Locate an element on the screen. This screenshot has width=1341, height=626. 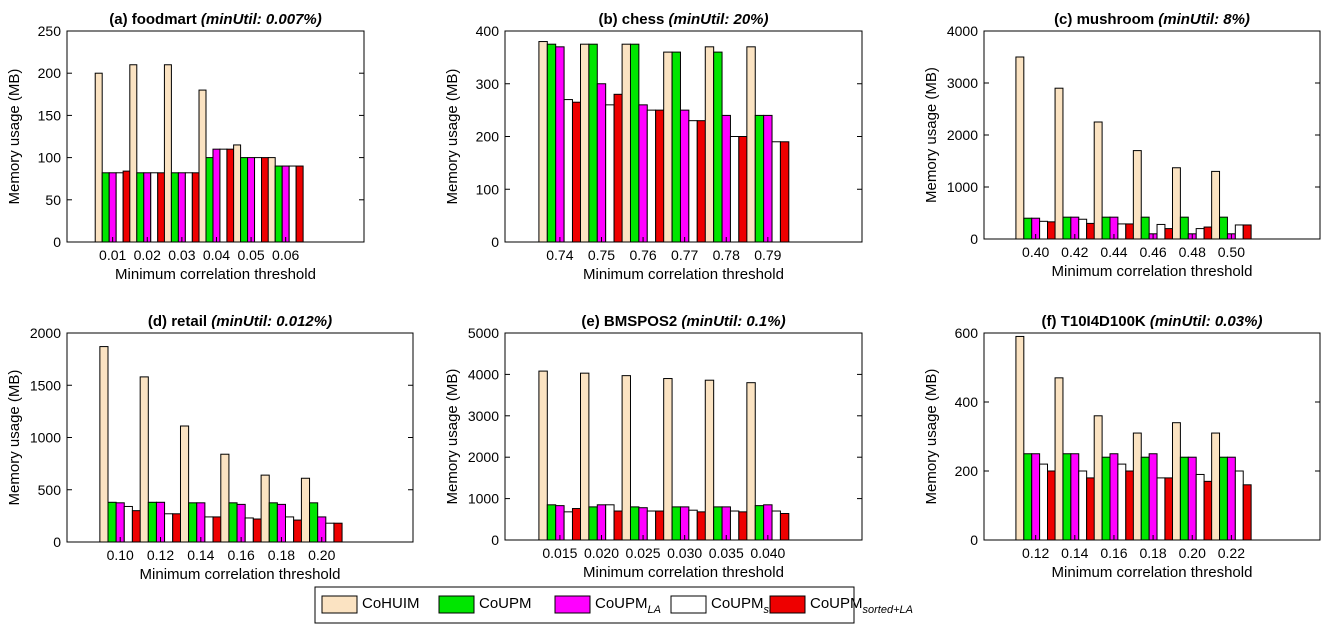
legend-label: CoHUIM is located at coordinates (391, 603).